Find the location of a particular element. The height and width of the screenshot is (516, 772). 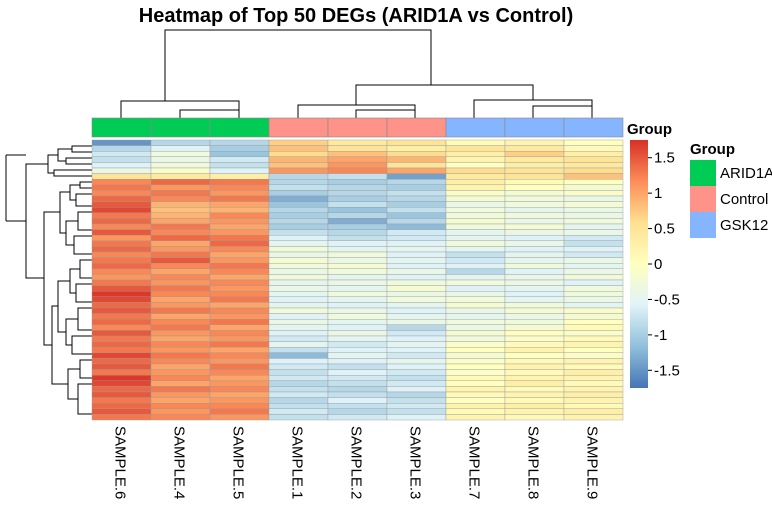

col-dendro-branch is located at coordinates (562, 111).